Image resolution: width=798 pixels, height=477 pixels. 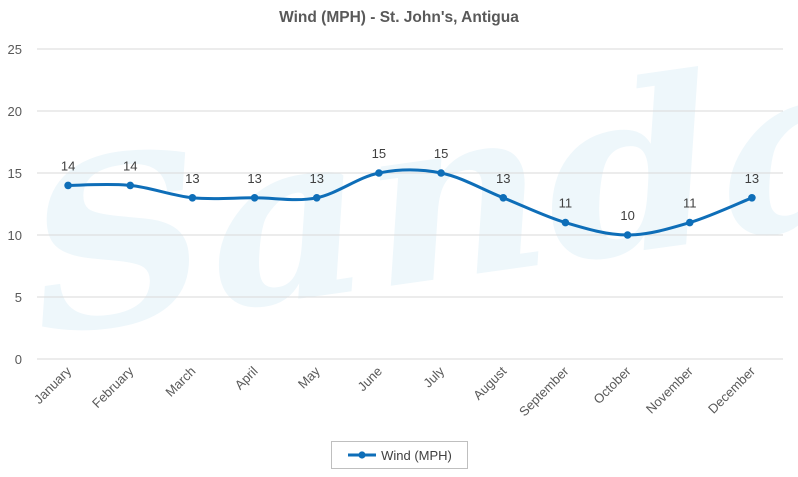 What do you see at coordinates (731, 389) in the screenshot?
I see `x-tick-label: December` at bounding box center [731, 389].